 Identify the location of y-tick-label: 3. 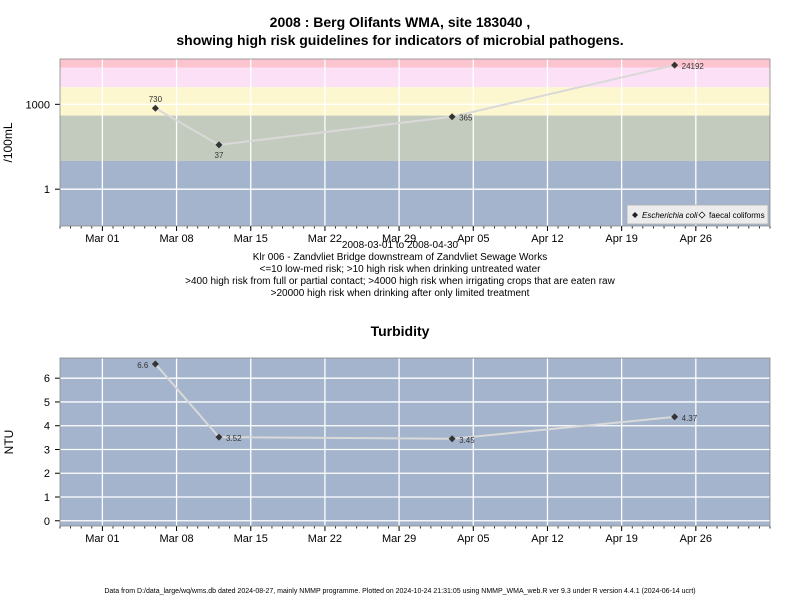
(47, 450).